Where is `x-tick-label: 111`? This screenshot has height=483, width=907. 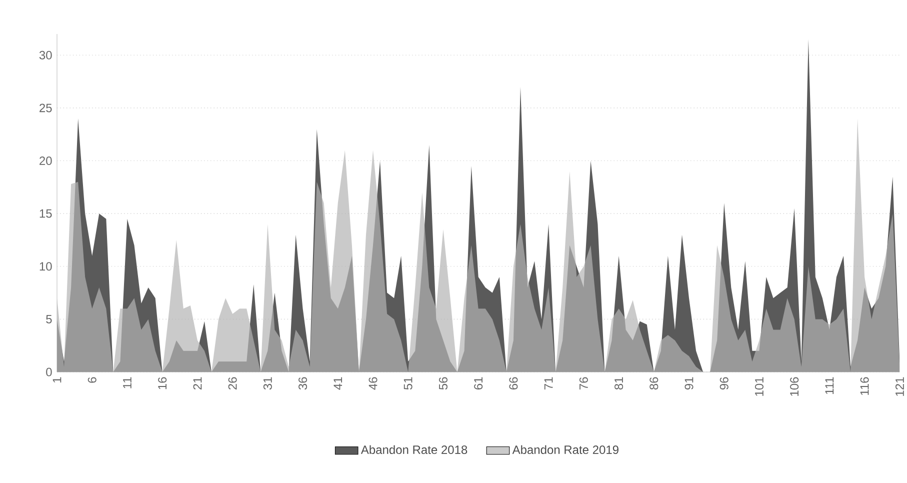
x-tick-label: 111 is located at coordinates (829, 385).